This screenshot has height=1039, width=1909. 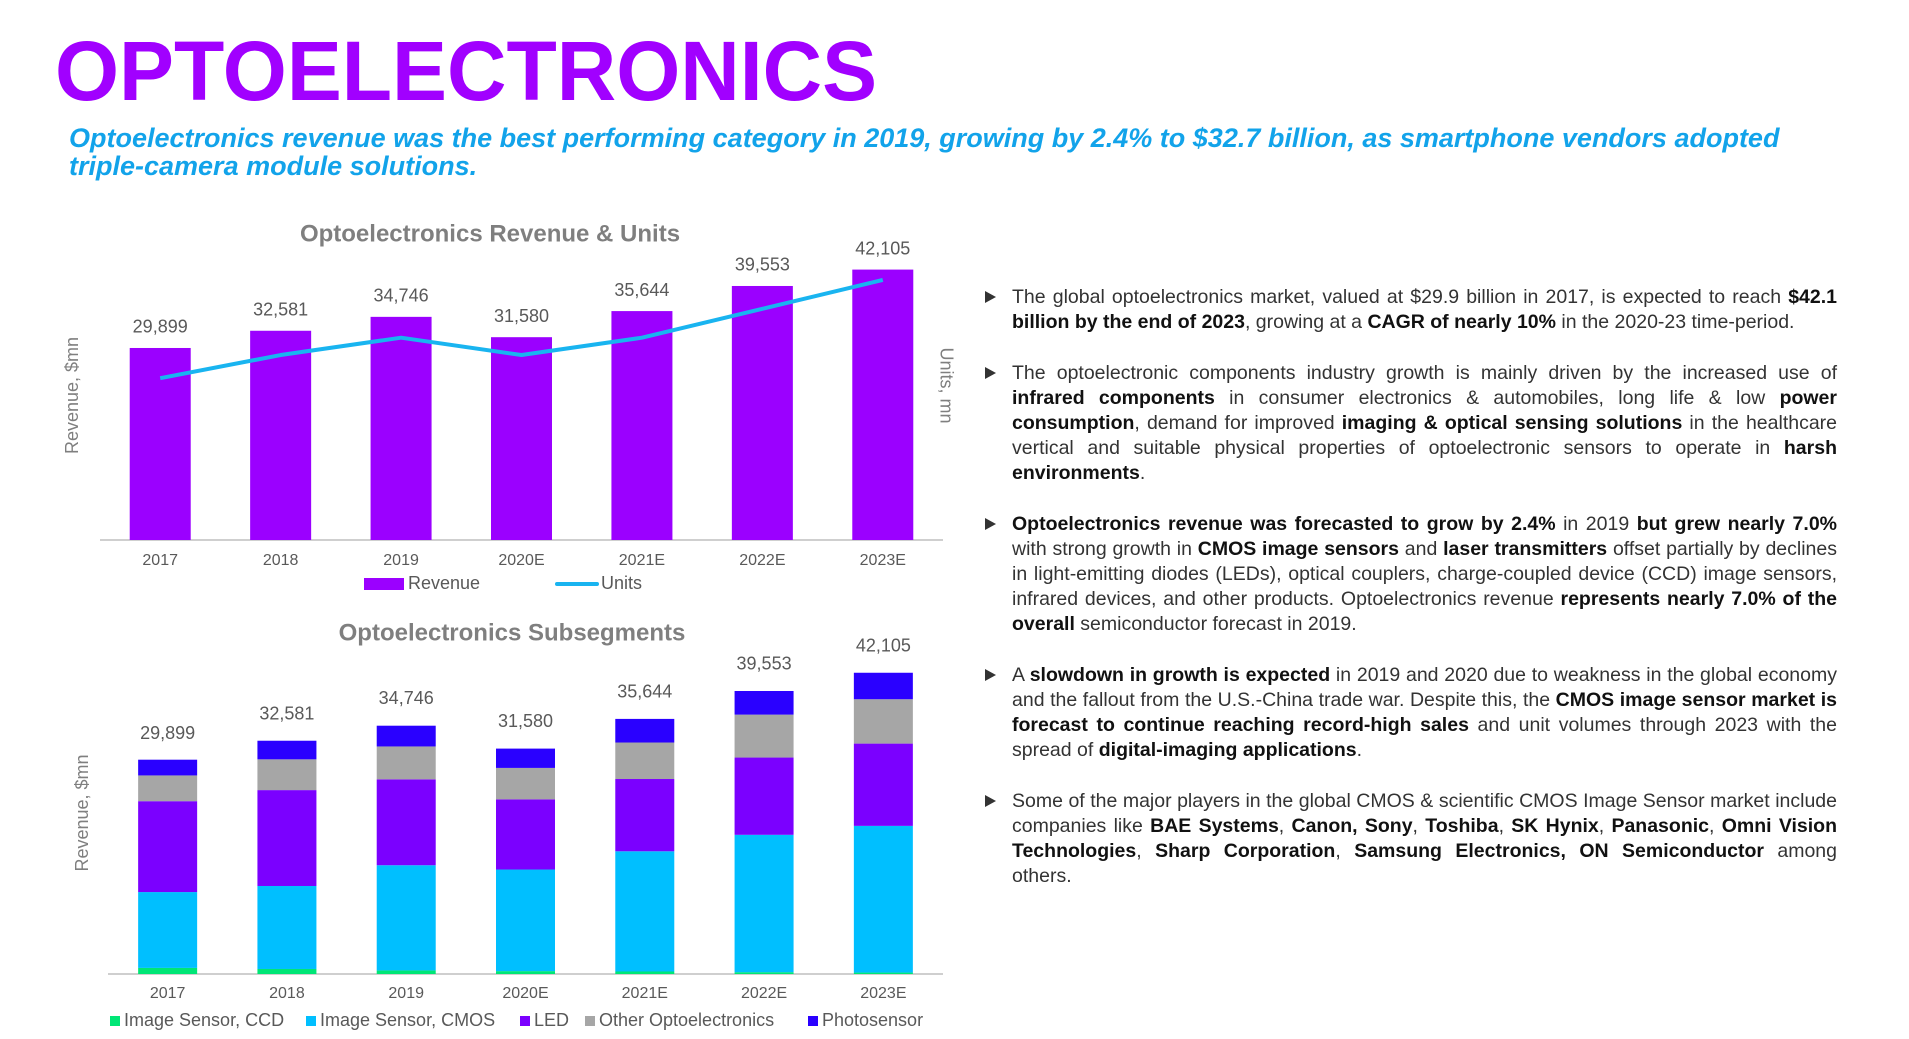 I want to click on value-label: 35,644, so click(x=641, y=290).